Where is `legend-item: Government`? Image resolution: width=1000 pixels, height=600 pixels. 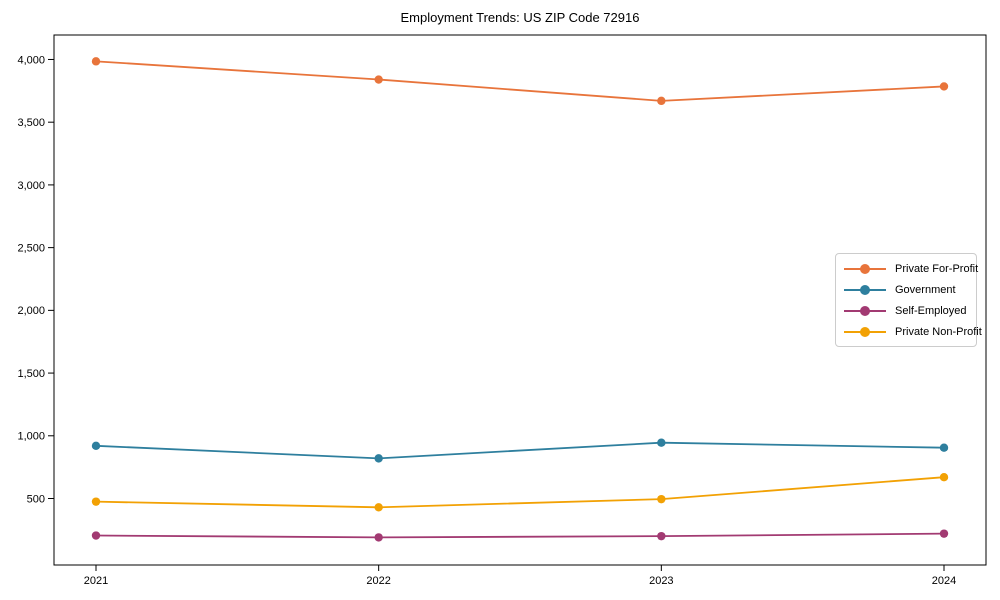 legend-item: Government is located at coordinates (906, 290).